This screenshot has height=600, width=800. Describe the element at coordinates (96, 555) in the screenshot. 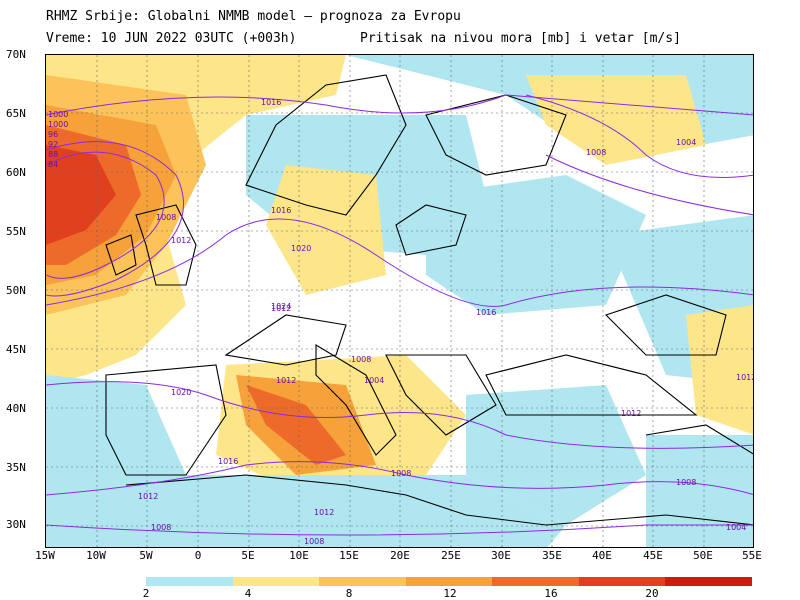

I see `lon-label: 10W` at that location.